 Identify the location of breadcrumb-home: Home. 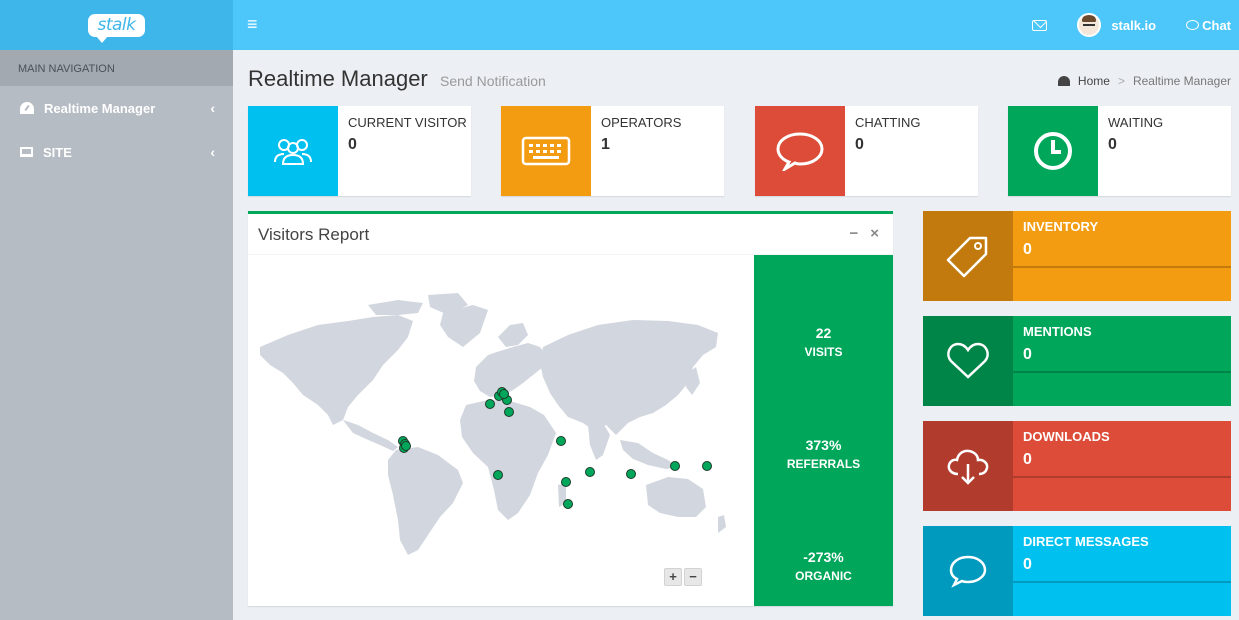
(1093, 81).